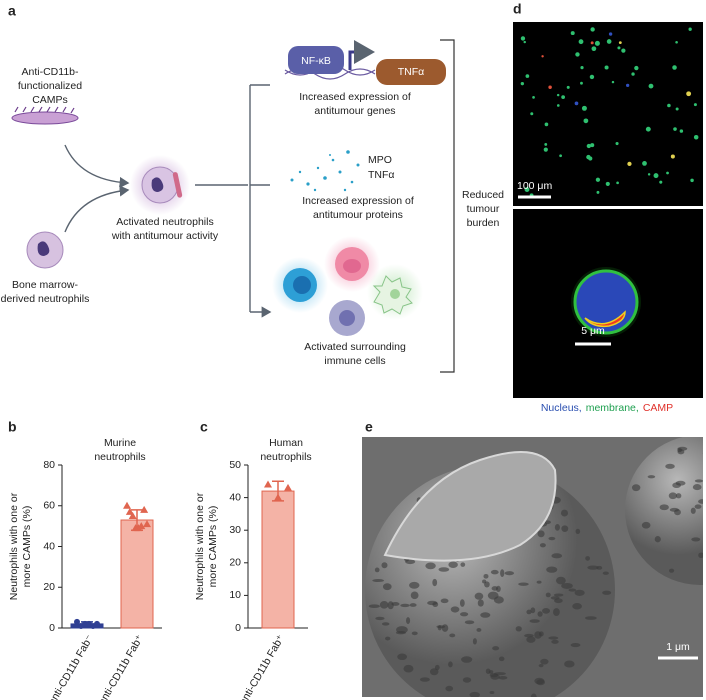  Describe the element at coordinates (119, 457) in the screenshot. I see `chart-title: neutrophils` at that location.